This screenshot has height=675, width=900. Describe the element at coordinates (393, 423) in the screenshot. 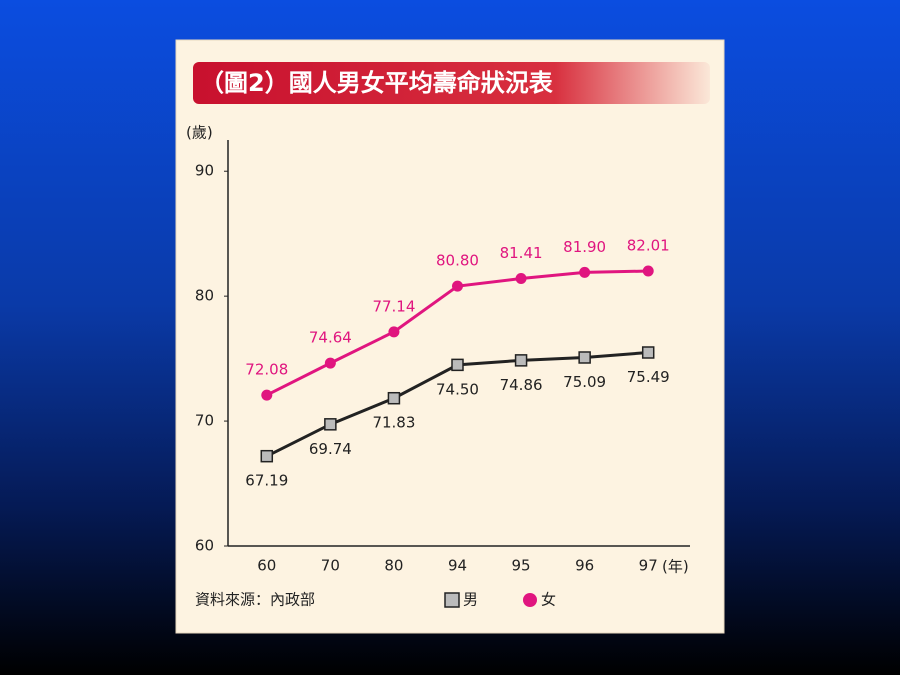

I see `data-label: 71.83` at that location.